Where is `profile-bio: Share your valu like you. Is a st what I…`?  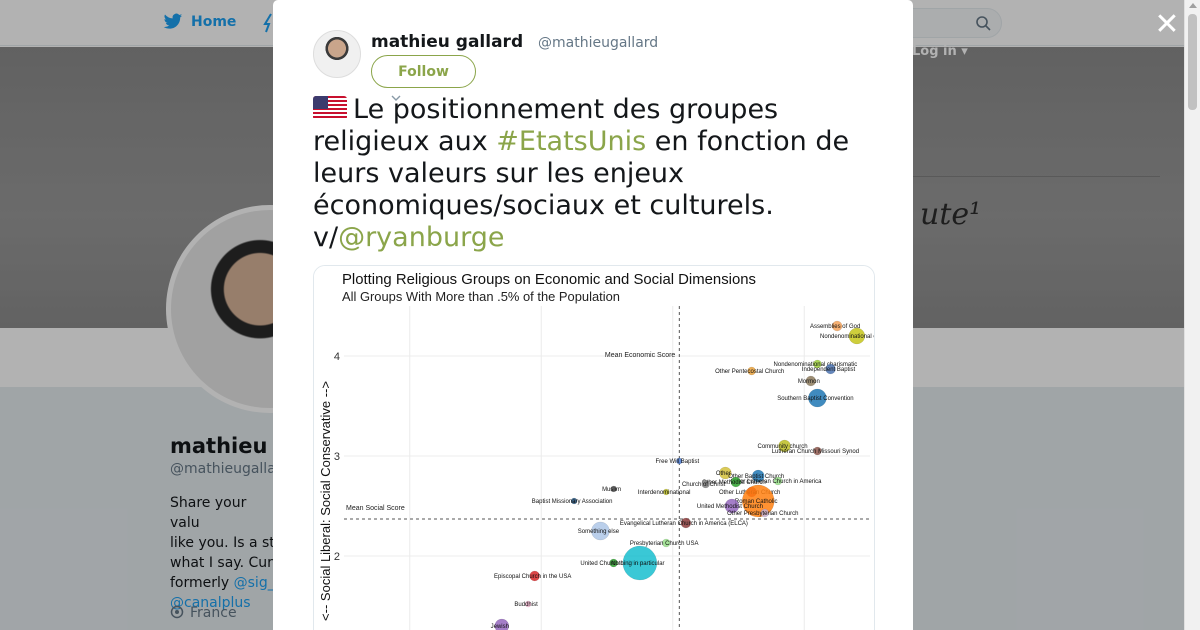 profile-bio: Share your valu like you. Is a st what I… is located at coordinates (222, 553).